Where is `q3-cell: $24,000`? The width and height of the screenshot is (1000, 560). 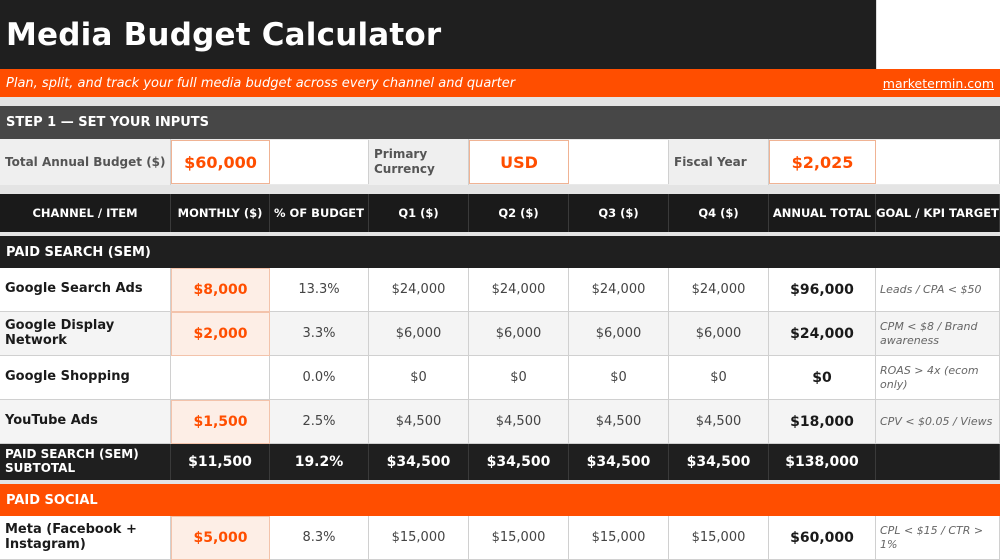 q3-cell: $24,000 is located at coordinates (619, 290).